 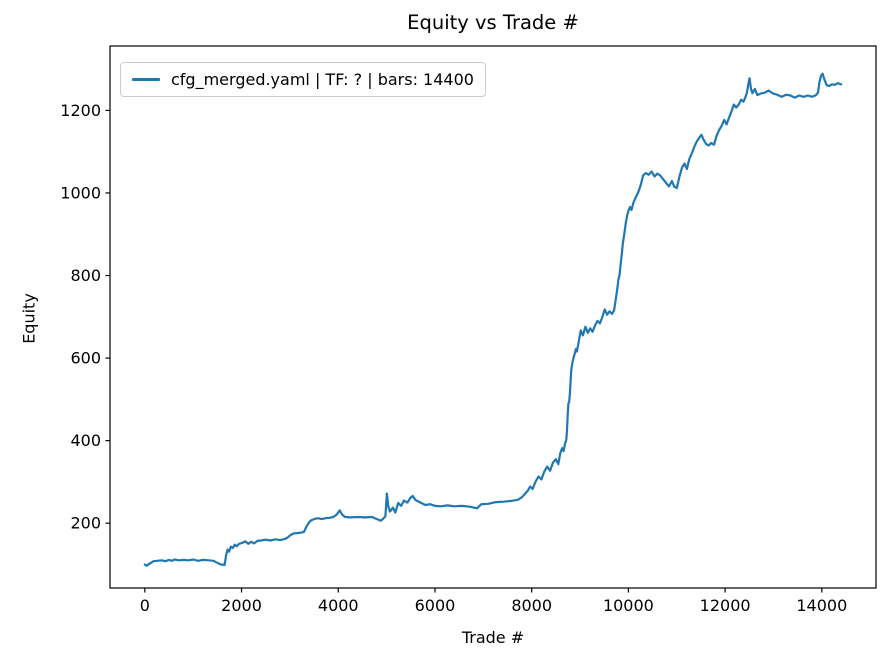 What do you see at coordinates (338, 605) in the screenshot?
I see `x-tick-label: 4000` at bounding box center [338, 605].